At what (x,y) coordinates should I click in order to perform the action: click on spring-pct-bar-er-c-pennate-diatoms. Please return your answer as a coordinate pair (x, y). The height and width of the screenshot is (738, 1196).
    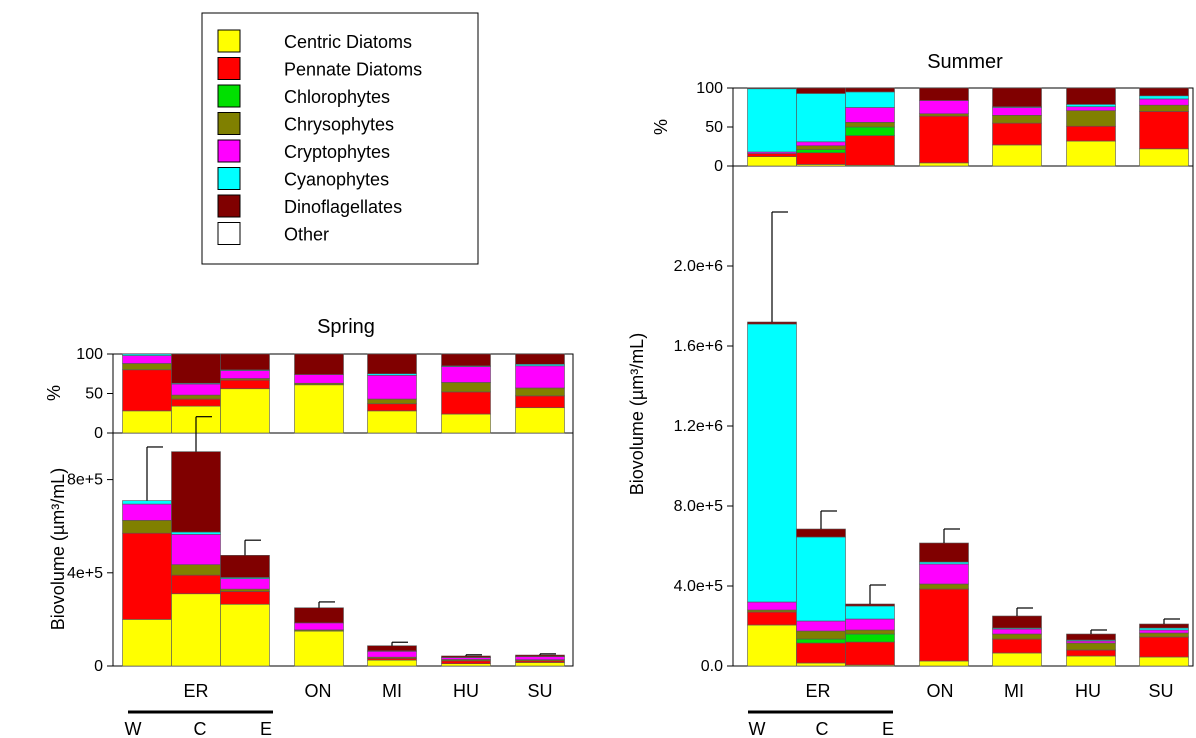
    Looking at the image, I should click on (196, 402).